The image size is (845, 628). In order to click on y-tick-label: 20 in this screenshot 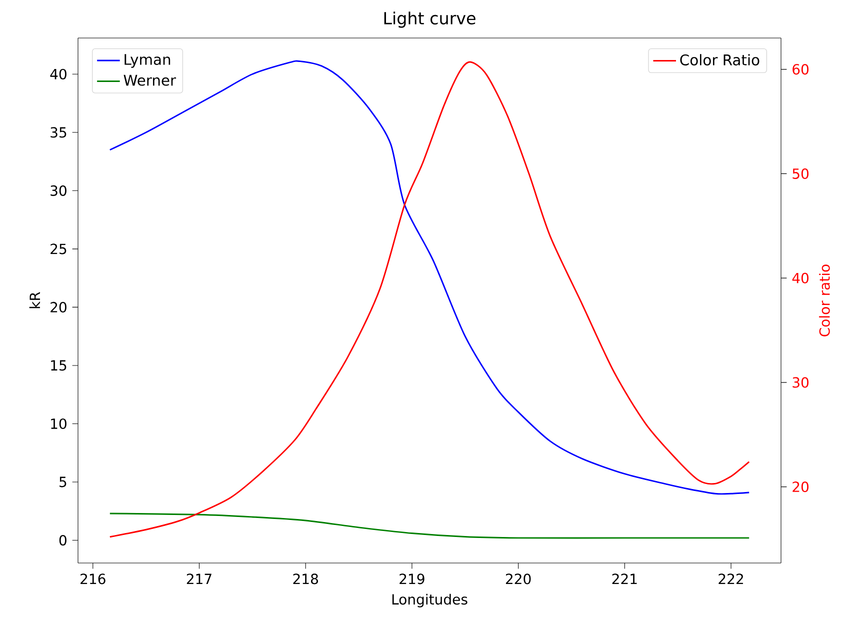, I will do `click(58, 307)`.